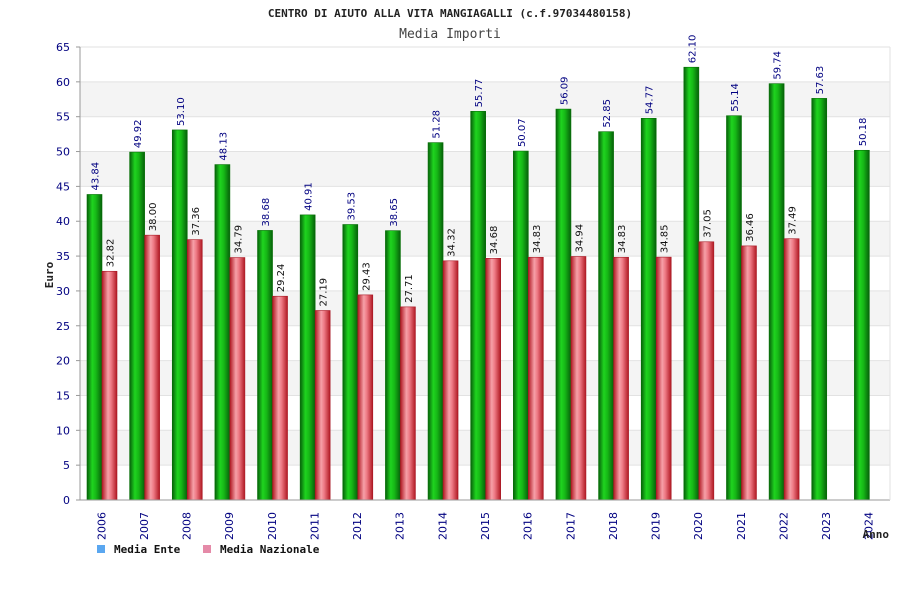 The height and width of the screenshot is (600, 900). I want to click on value-label-media-ente-2013: 38.65, so click(394, 212).